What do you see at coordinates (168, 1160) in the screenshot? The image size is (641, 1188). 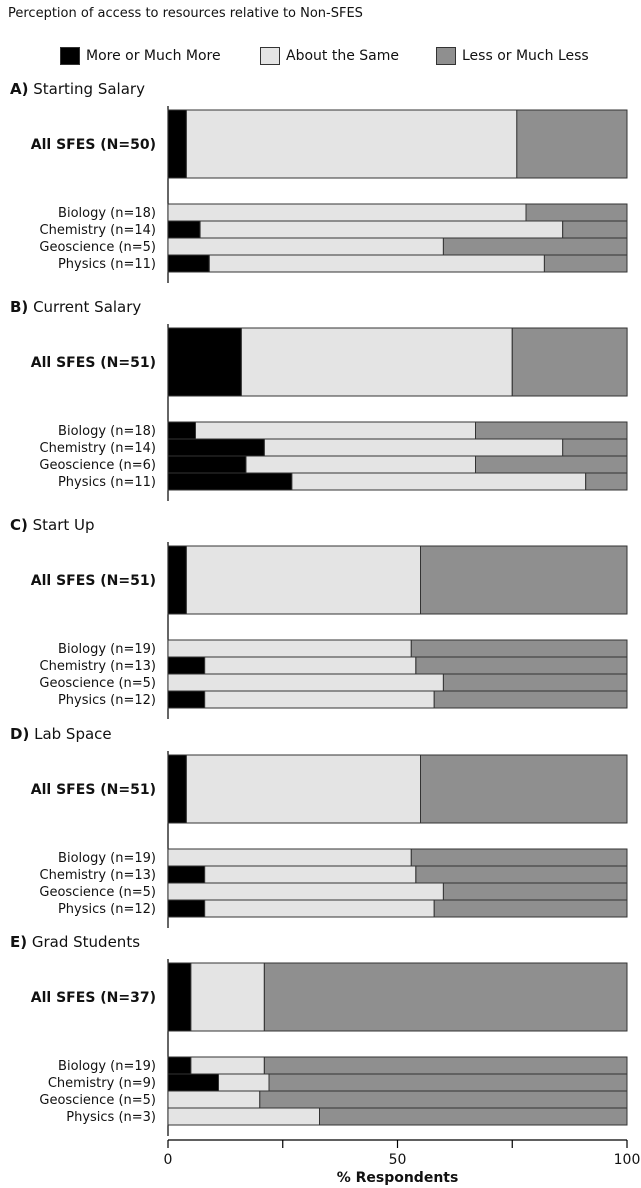 I see `x-tick-label-0: 0` at bounding box center [168, 1160].